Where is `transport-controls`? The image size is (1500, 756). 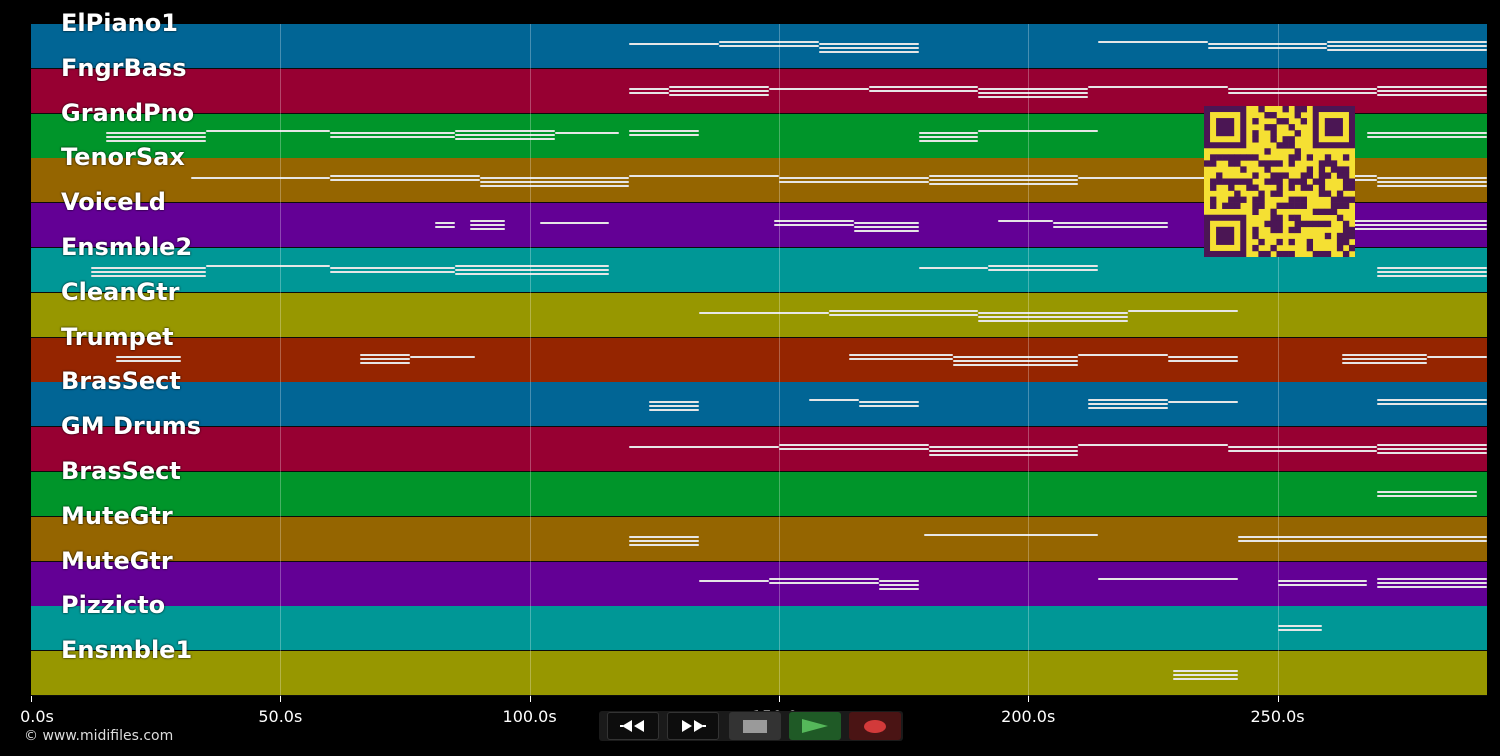
transport-controls is located at coordinates (751, 726).